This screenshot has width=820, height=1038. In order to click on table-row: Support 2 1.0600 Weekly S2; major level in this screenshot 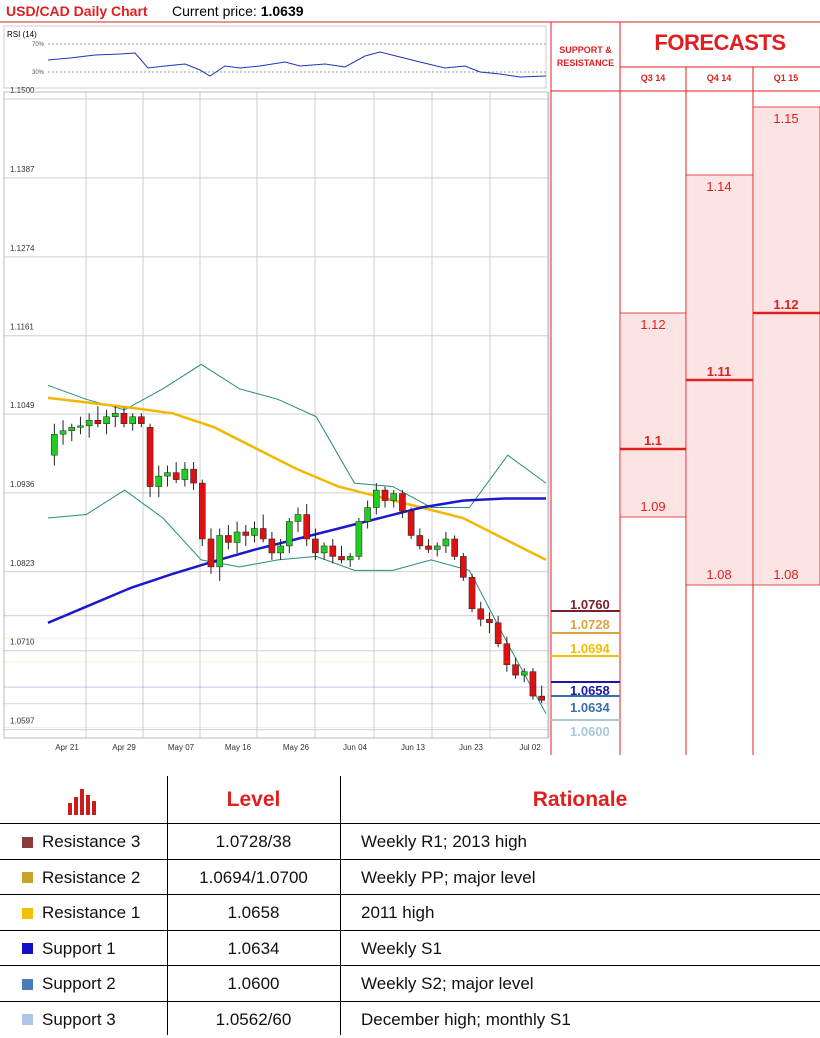, I will do `click(410, 983)`.